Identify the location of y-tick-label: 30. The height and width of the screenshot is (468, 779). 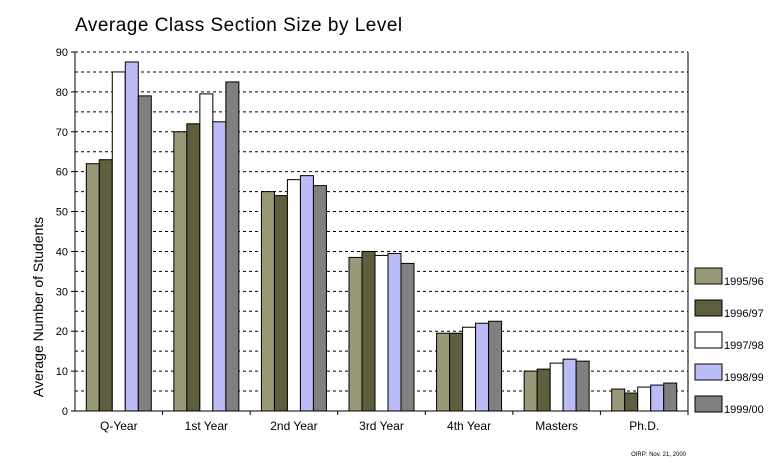
(62, 292).